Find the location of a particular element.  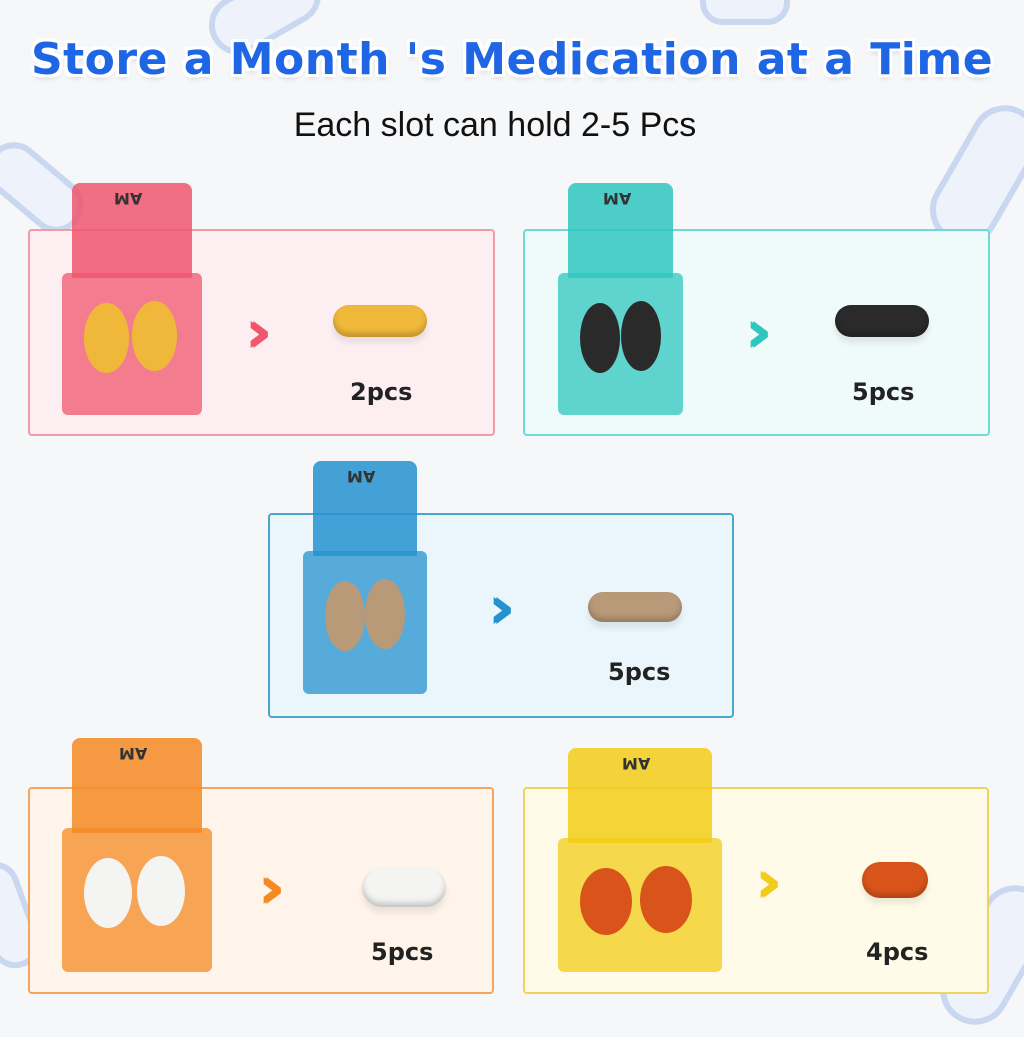

subheadline: Each slot can hold 2-5 Pcs is located at coordinates (495, 125).